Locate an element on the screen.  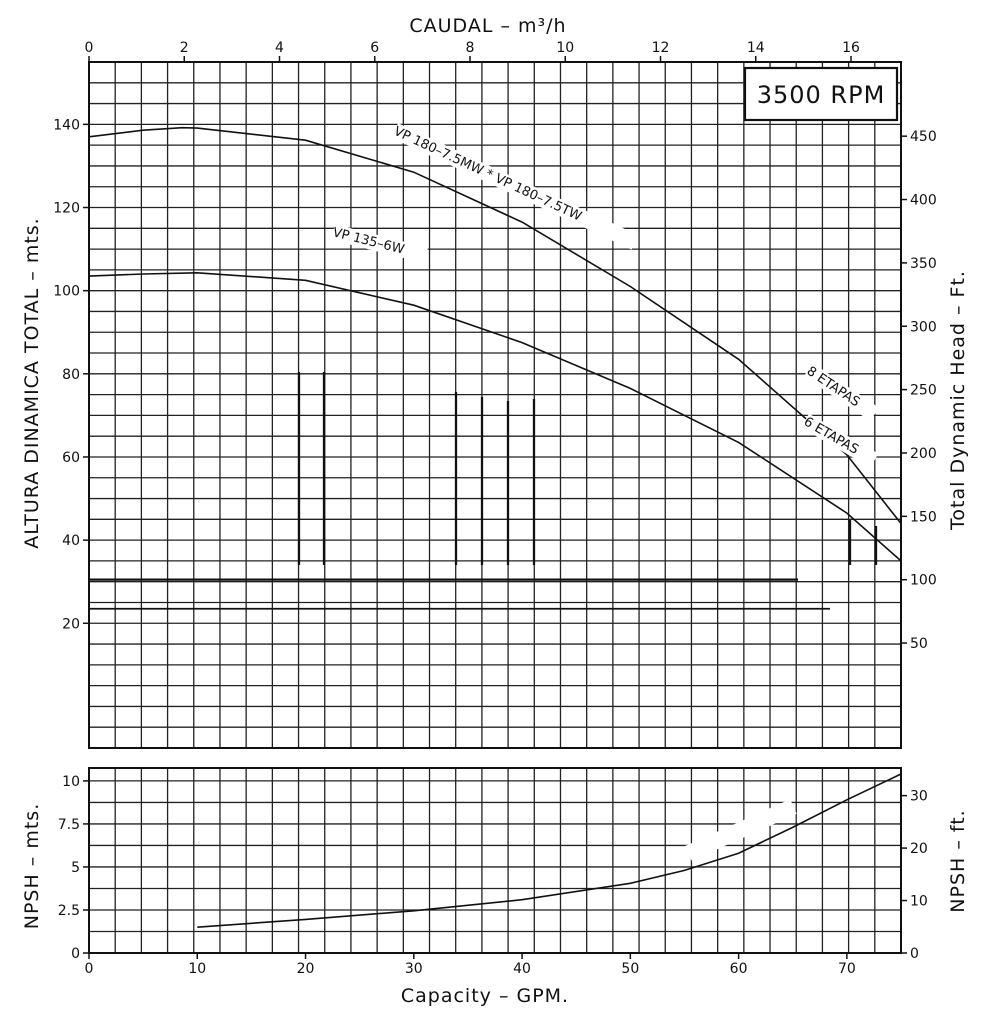
npsh-left-tick-label: 0 is located at coordinates (75, 954).